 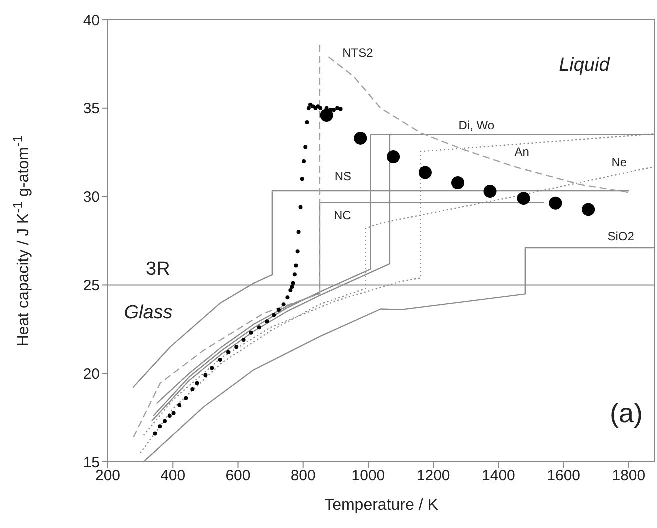 What do you see at coordinates (303, 476) in the screenshot?
I see `x-tick-label: 800` at bounding box center [303, 476].